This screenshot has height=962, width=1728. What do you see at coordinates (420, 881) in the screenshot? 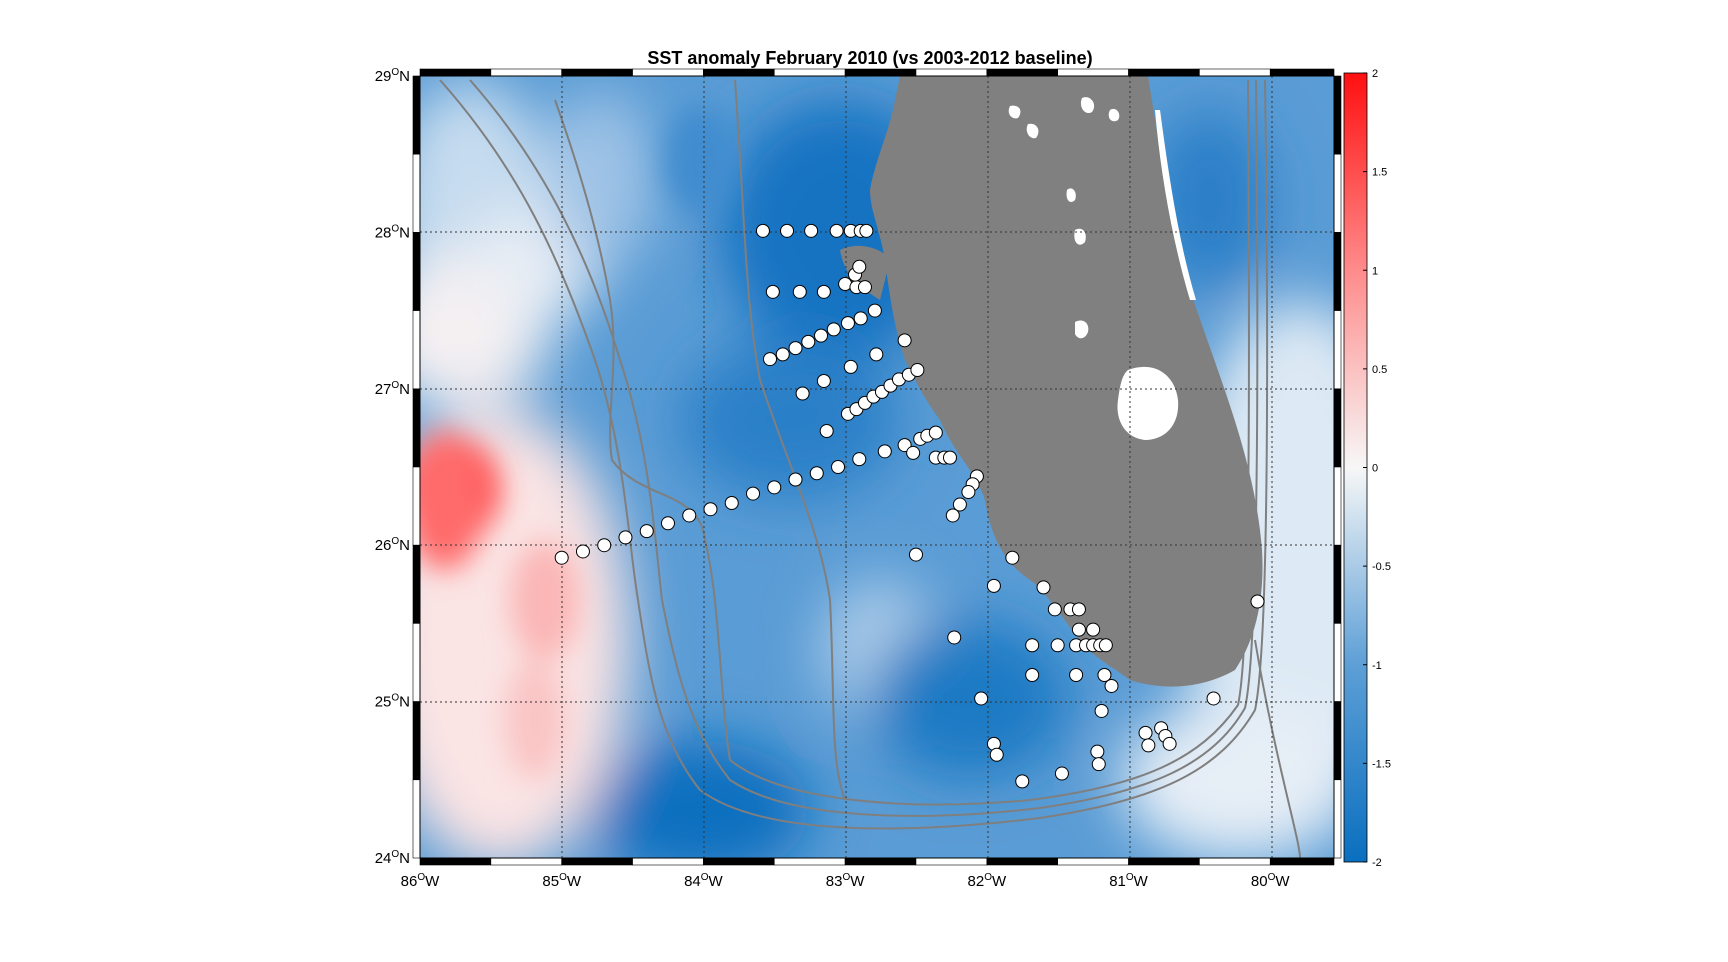
I see `longitude-tick-label: 86OW` at bounding box center [420, 881].